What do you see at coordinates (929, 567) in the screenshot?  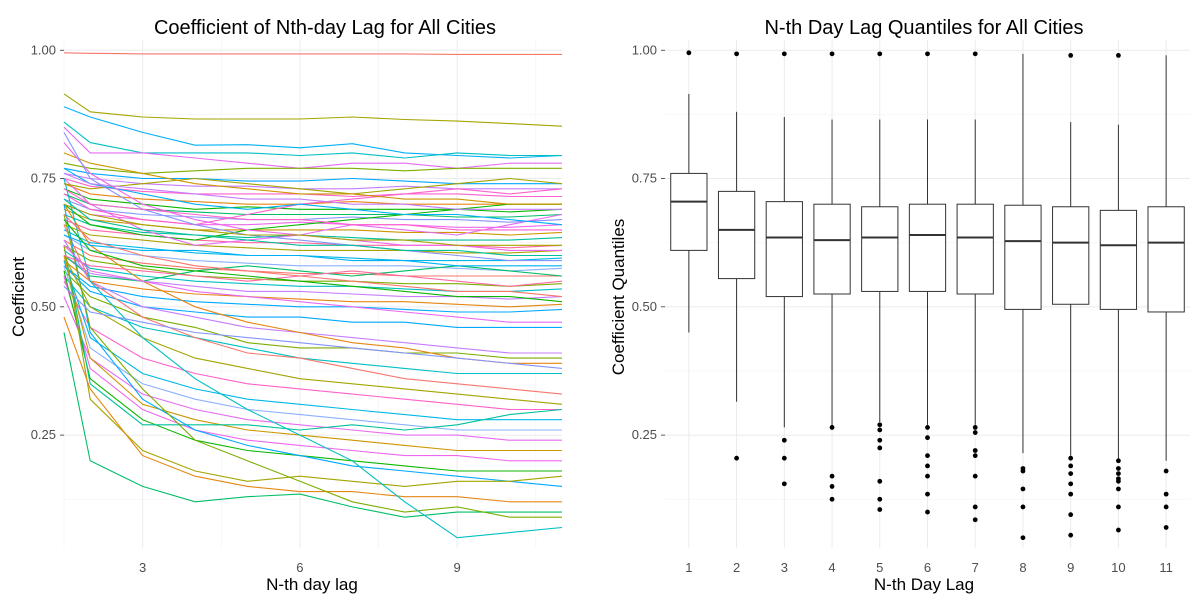 I see `box-plot-x-ticks: 1 2 3 4 5 6 7 8 9 10 11` at bounding box center [929, 567].